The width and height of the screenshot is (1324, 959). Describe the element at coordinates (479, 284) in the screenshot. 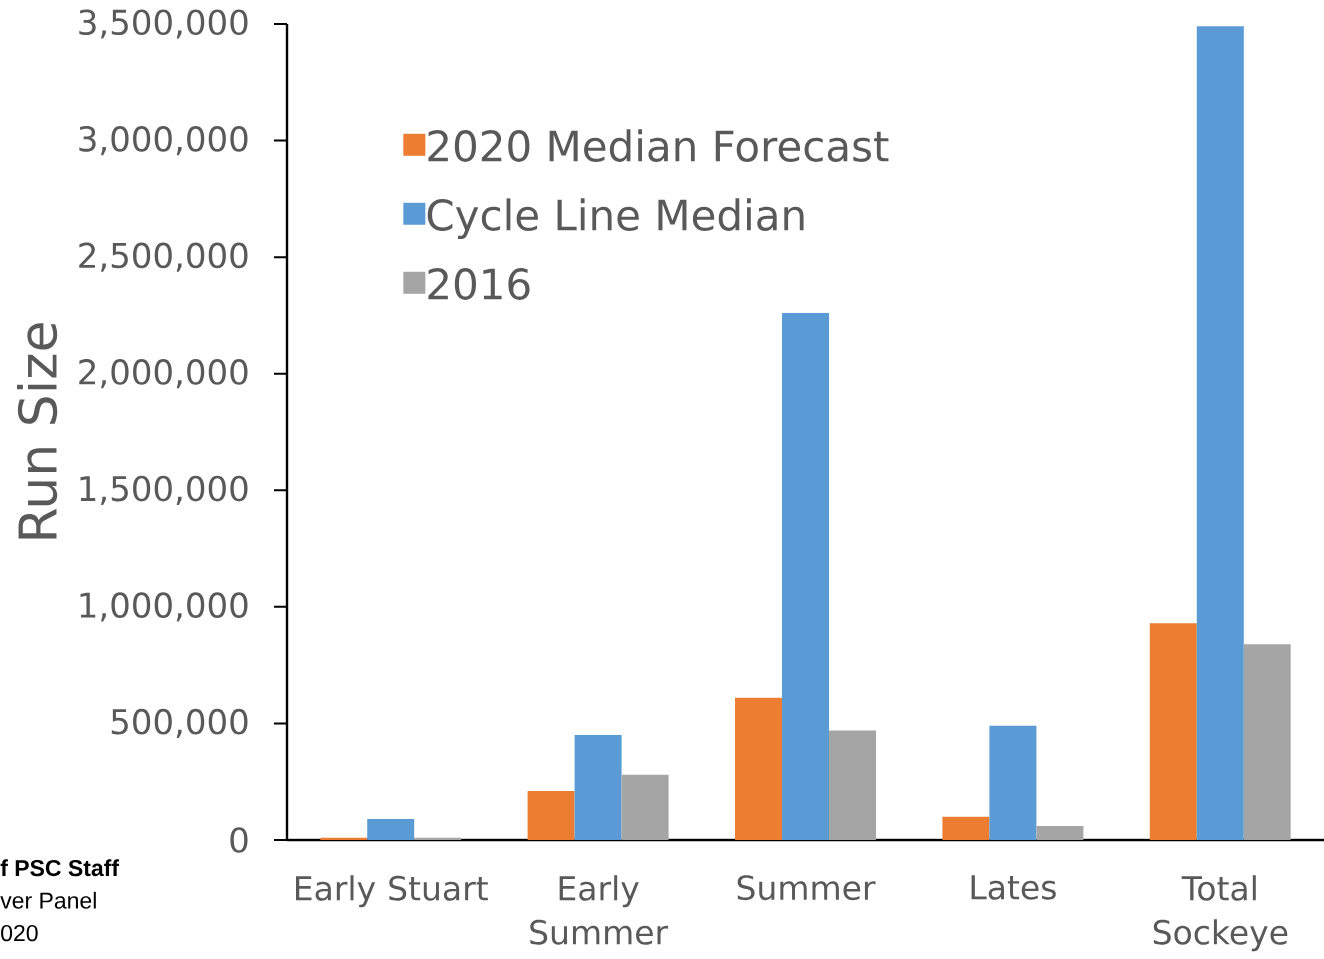

I see `legend-label: 2016` at that location.